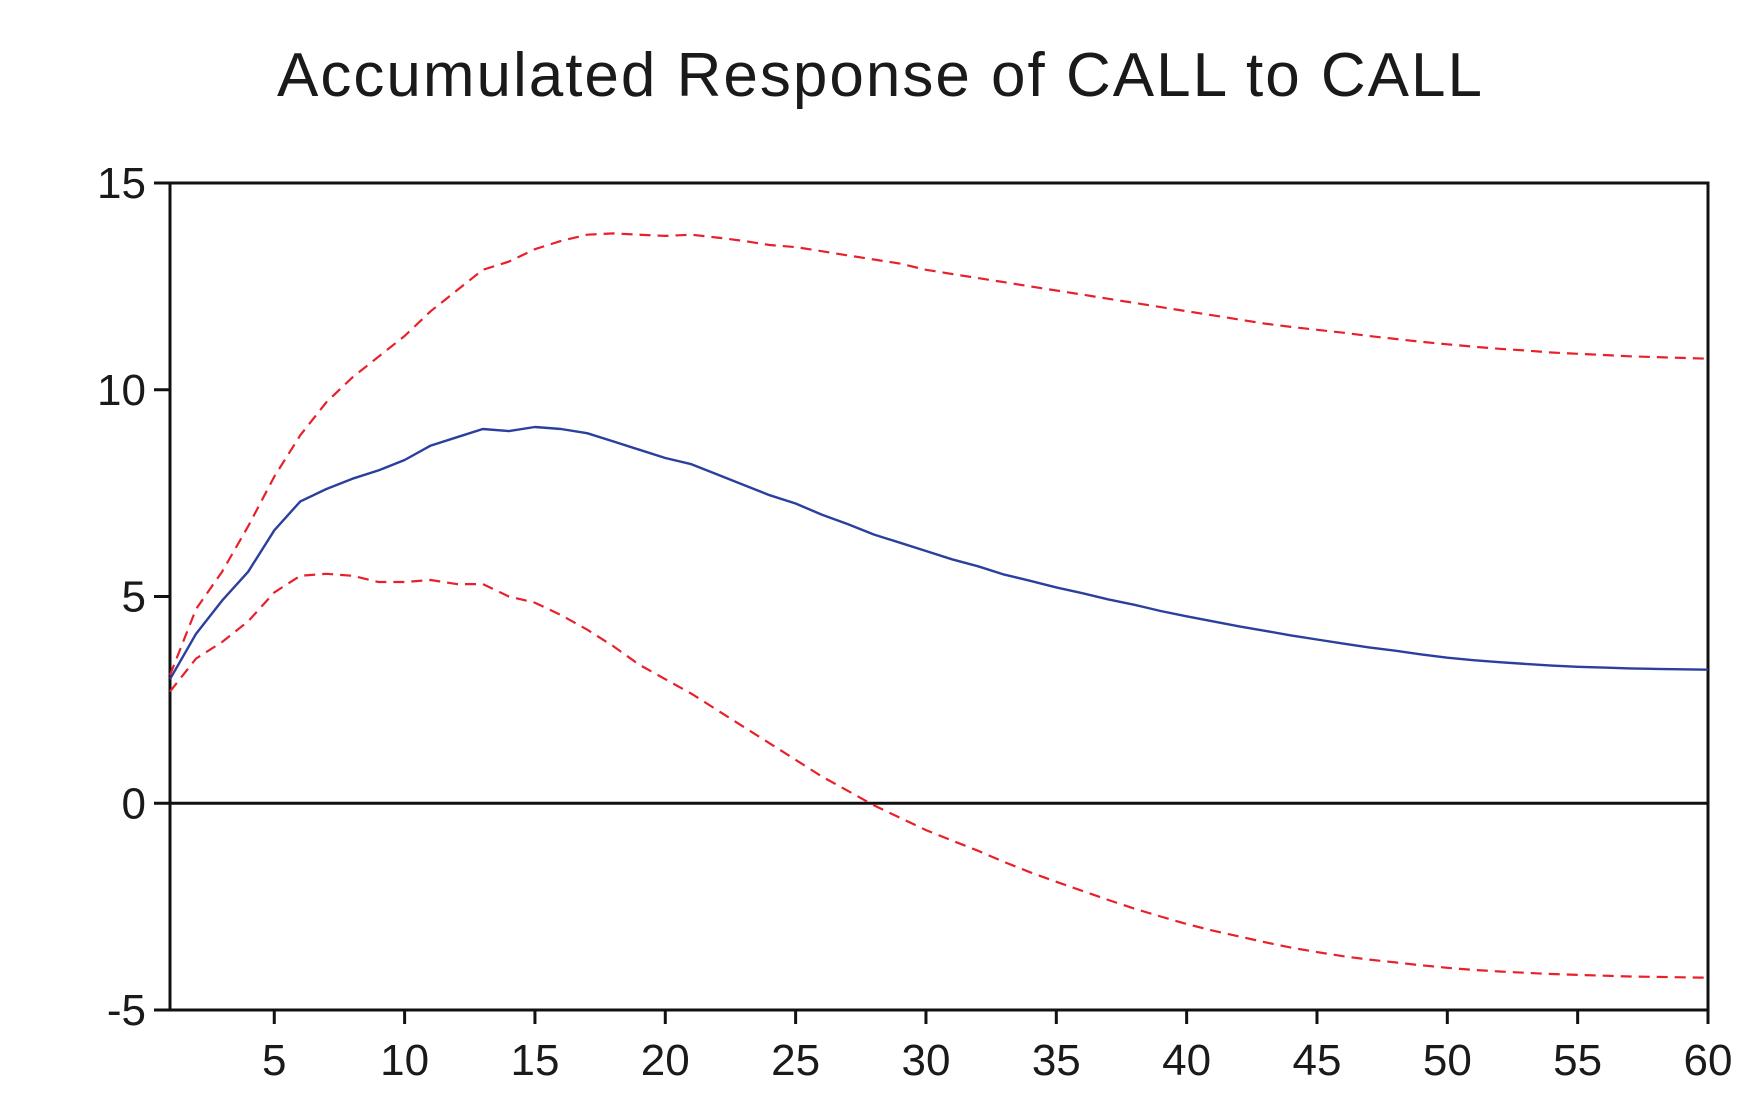  Describe the element at coordinates (404, 1060) in the screenshot. I see `x-tick-label: 10` at that location.